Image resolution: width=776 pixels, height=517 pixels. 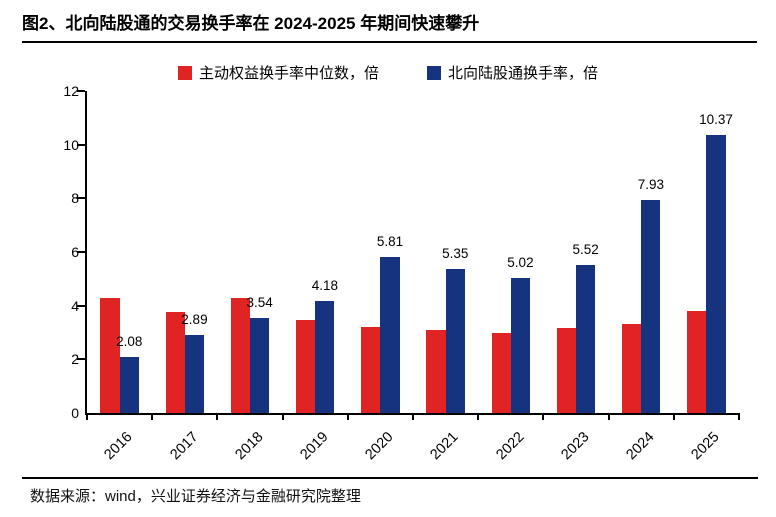 I want to click on x-axis-label: 2017, so click(x=184, y=446).